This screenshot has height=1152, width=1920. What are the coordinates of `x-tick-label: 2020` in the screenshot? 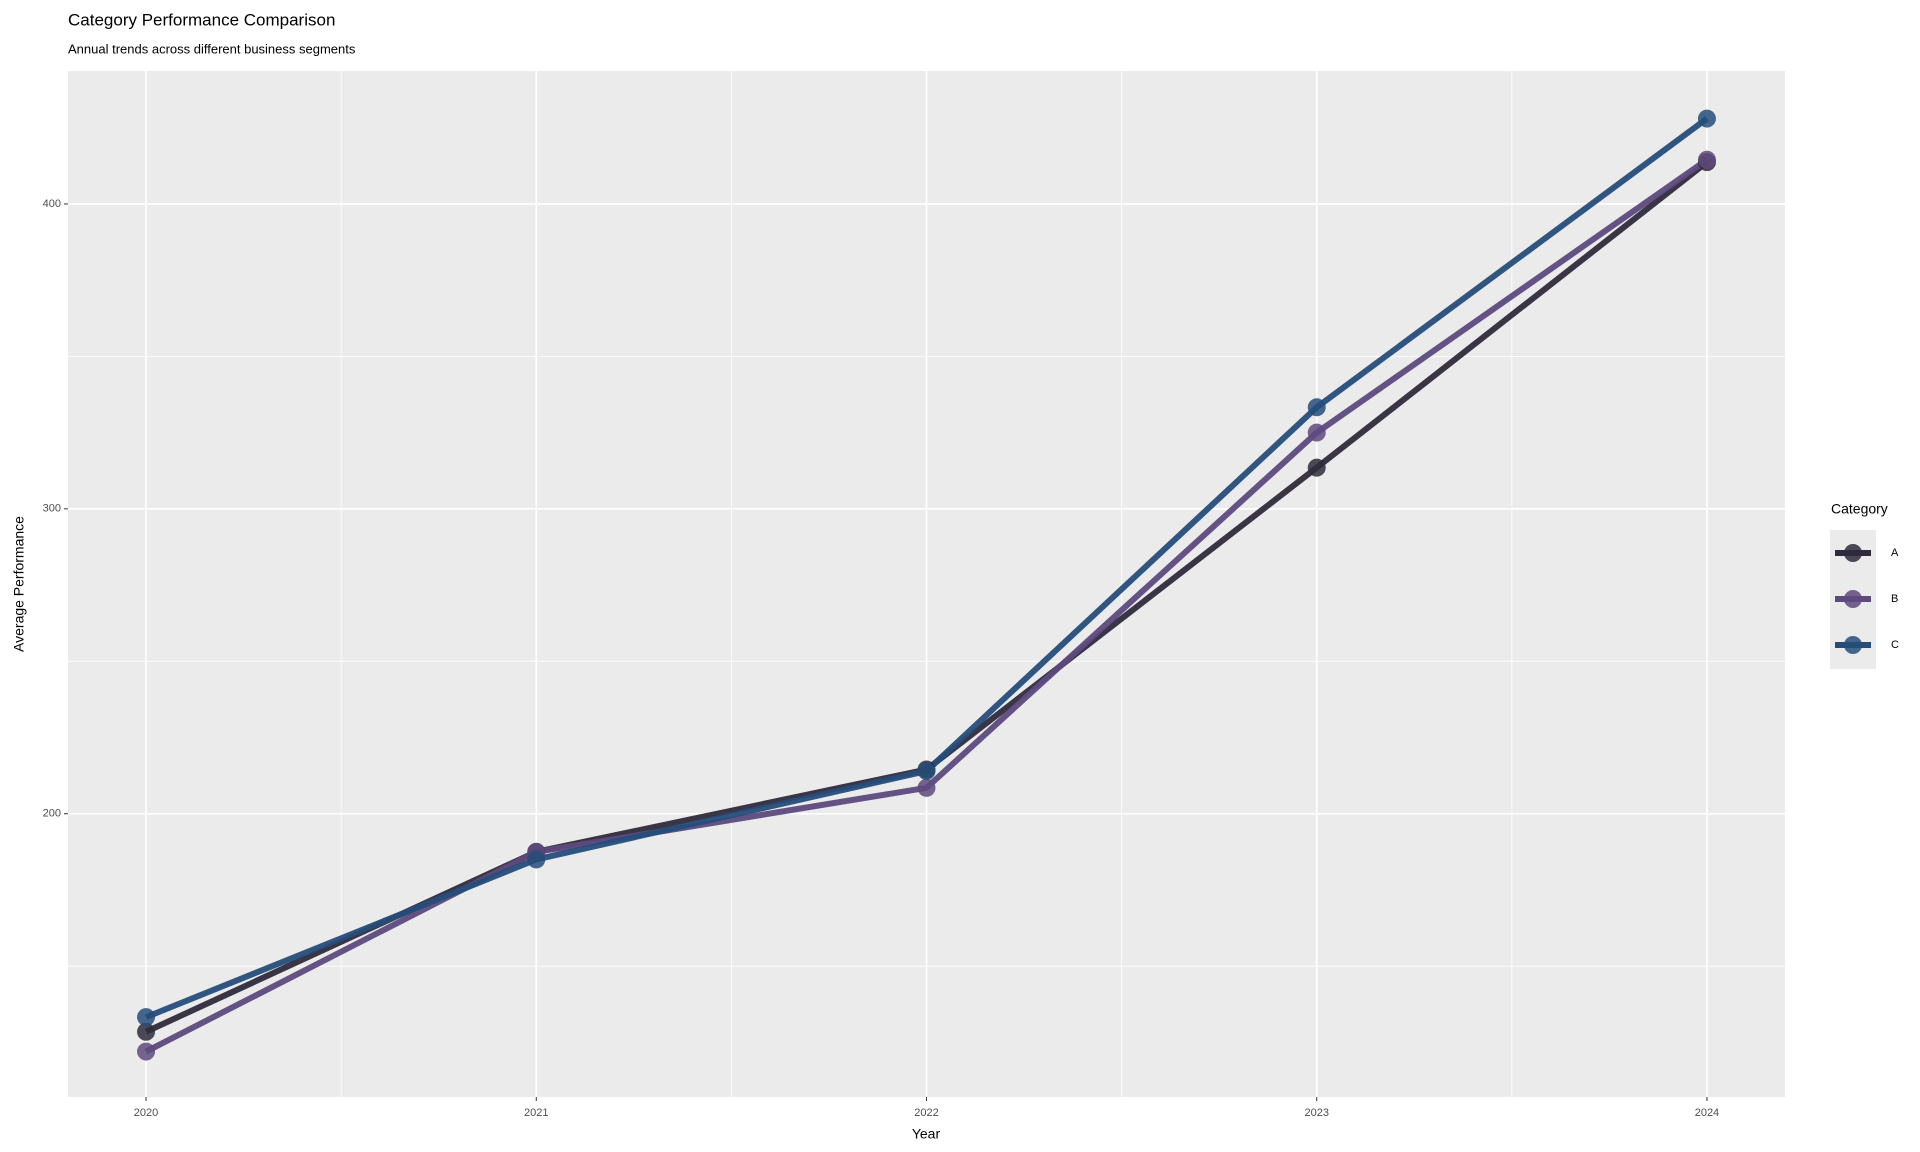 It's located at (146, 1113).